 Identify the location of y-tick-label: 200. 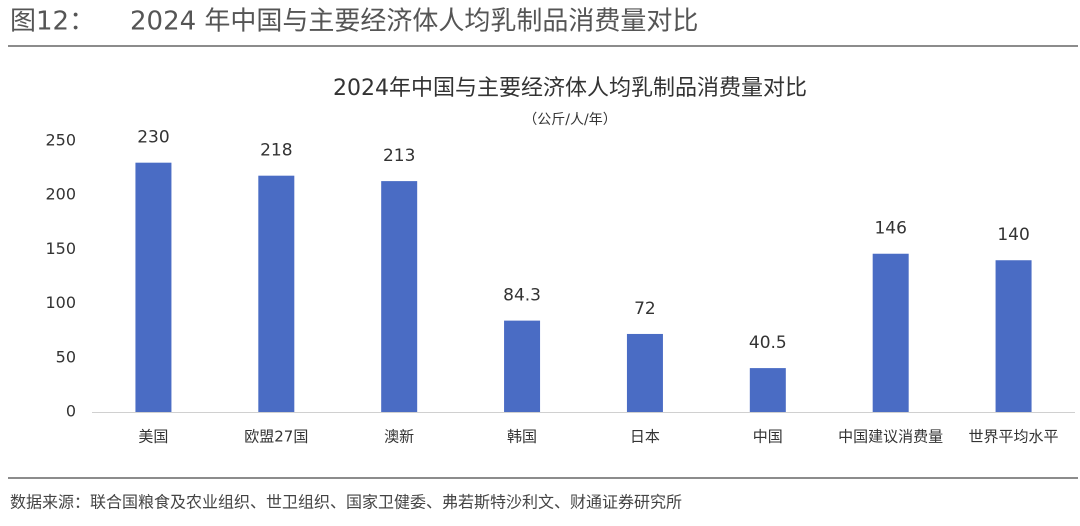
(60, 194).